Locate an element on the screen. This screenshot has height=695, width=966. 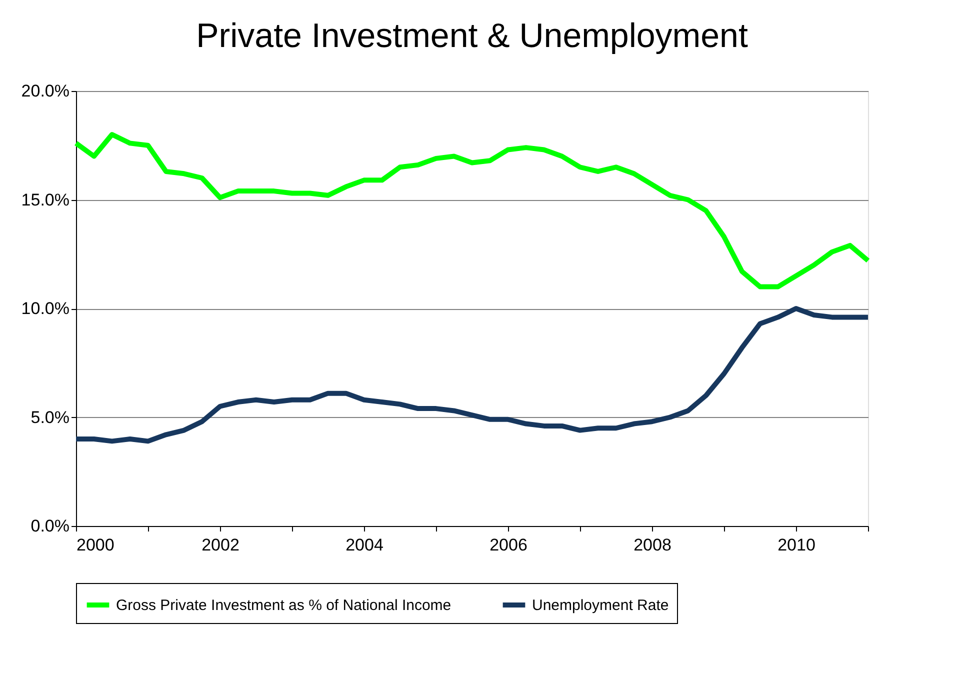
x-tick-label: 2008 is located at coordinates (653, 545).